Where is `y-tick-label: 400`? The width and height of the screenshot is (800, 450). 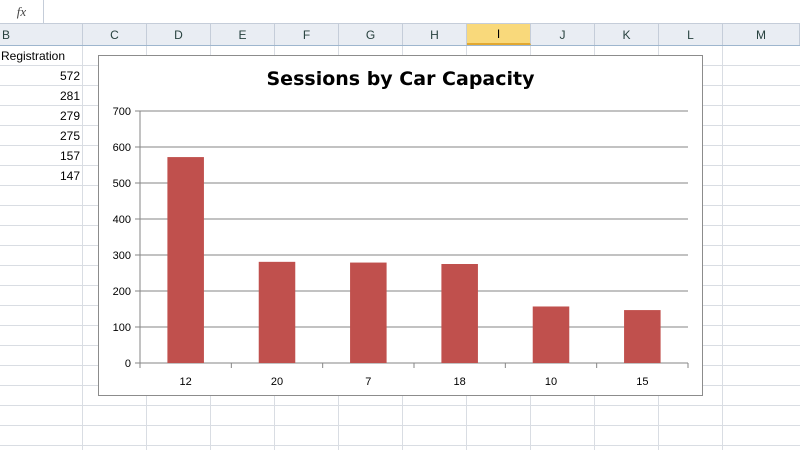
y-tick-label: 400 is located at coordinates (122, 220).